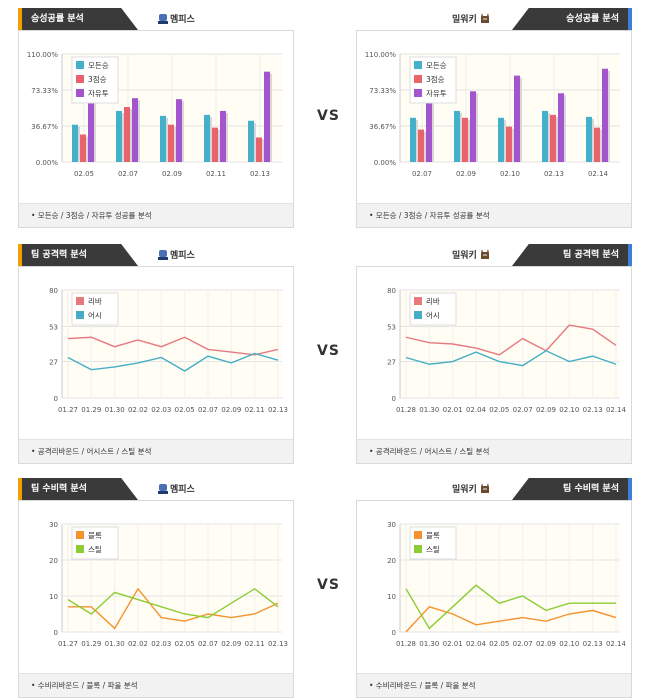 This screenshot has width=650, height=700. Describe the element at coordinates (494, 451) in the screenshot. I see `chart-caption: • 공격리바운드 / 어시스트 / 스틸 분석` at that location.